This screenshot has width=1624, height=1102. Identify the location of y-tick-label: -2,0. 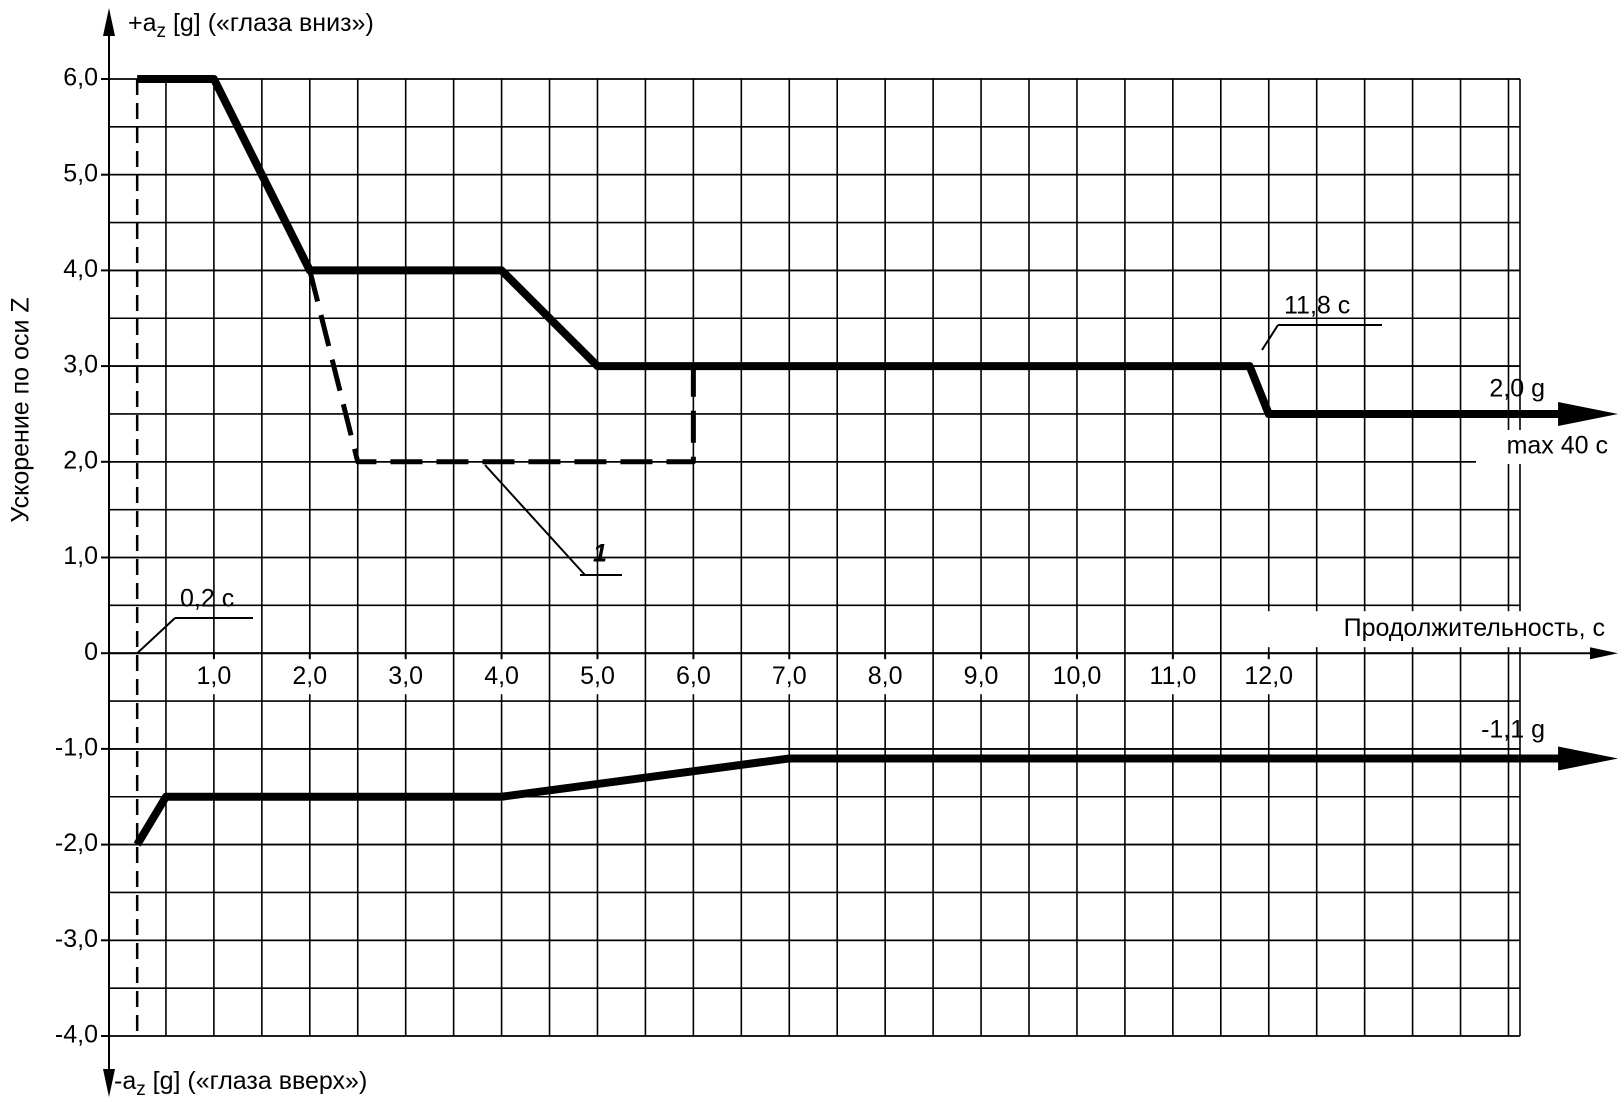
(76, 843).